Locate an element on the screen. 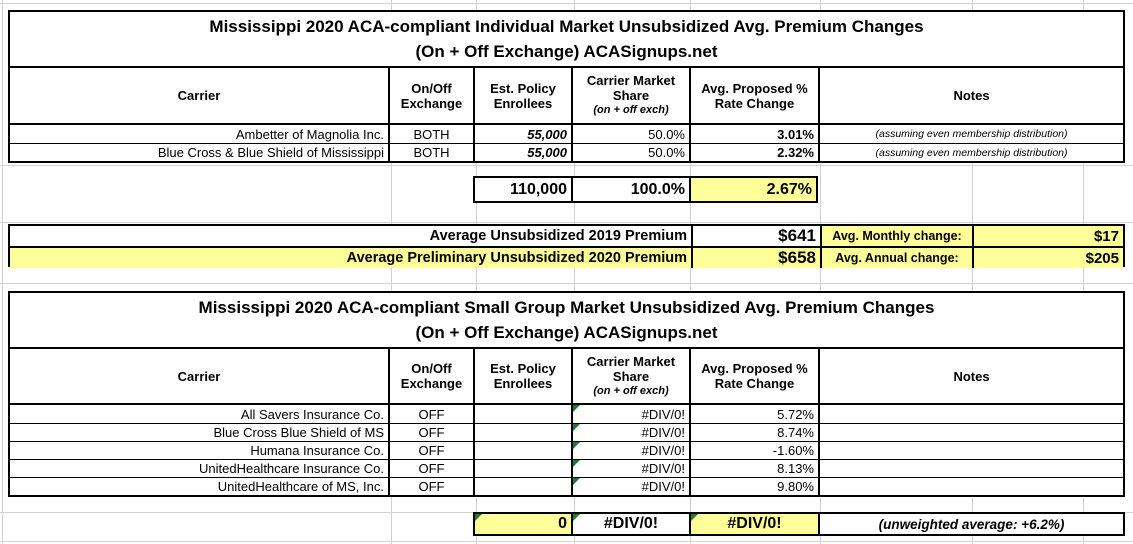 The width and height of the screenshot is (1133, 544). rate-change-cell: 2.32% is located at coordinates (753, 152).